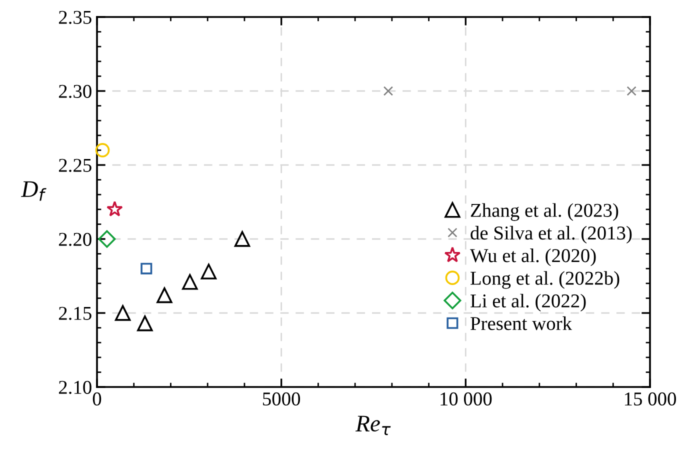 Image resolution: width=689 pixels, height=453 pixels. I want to click on legend-label: Long et al. (2022b), so click(545, 280).